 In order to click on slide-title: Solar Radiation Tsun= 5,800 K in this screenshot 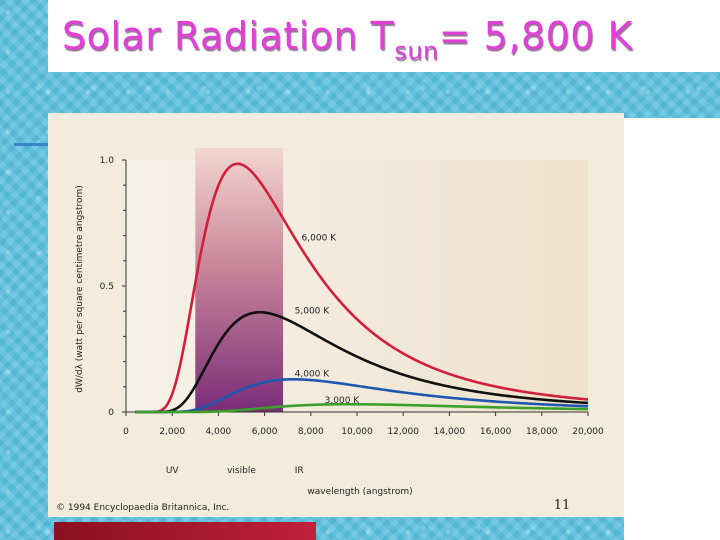, I will do `click(347, 39)`.